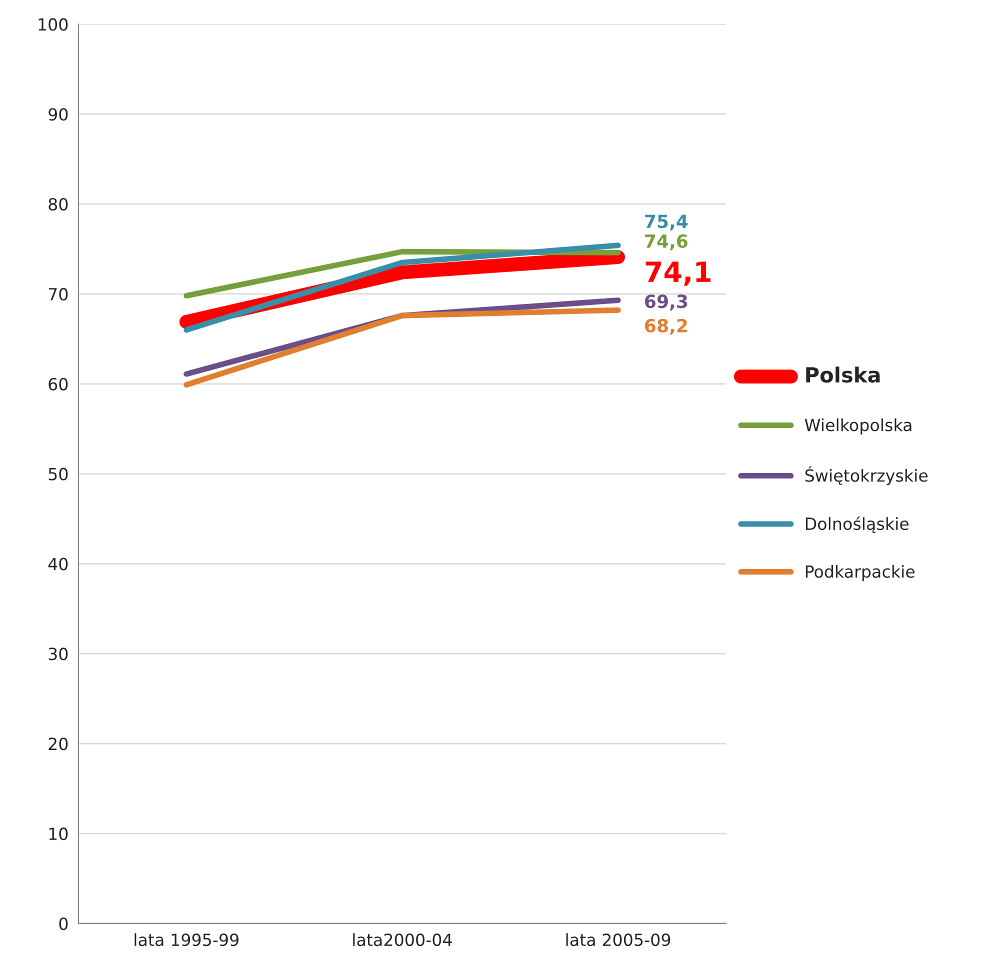 The height and width of the screenshot is (967, 981). I want to click on data-label: 74,1, so click(678, 274).